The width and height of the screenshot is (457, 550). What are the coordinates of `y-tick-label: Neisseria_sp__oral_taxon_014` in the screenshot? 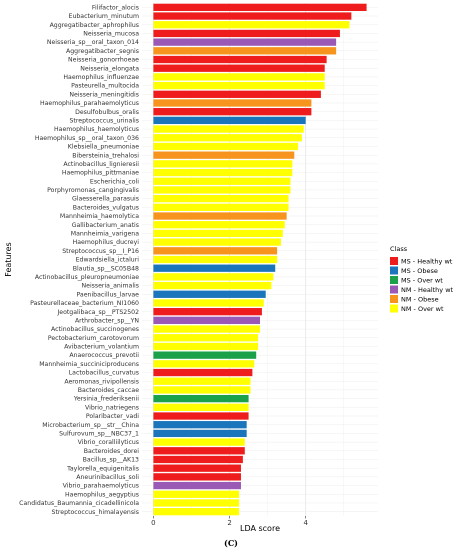 It's located at (93, 42).